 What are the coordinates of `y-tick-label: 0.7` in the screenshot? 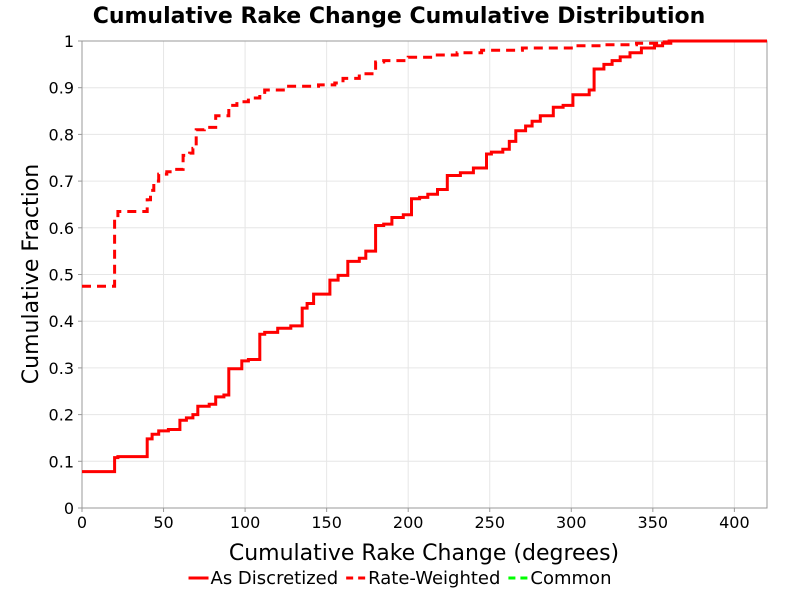 It's located at (61, 181).